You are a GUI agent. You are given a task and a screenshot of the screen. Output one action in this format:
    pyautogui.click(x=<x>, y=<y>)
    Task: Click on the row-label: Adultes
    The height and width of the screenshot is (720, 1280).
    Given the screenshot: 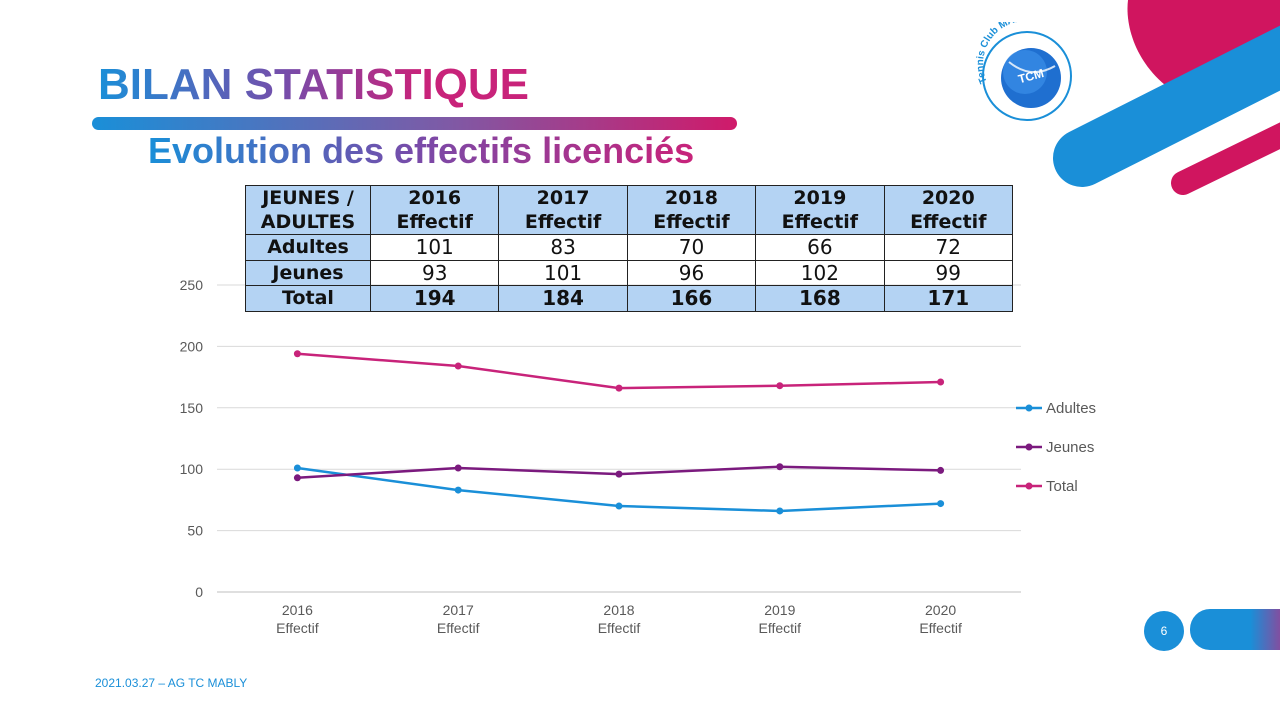 What is the action you would take?
    pyautogui.click(x=308, y=247)
    